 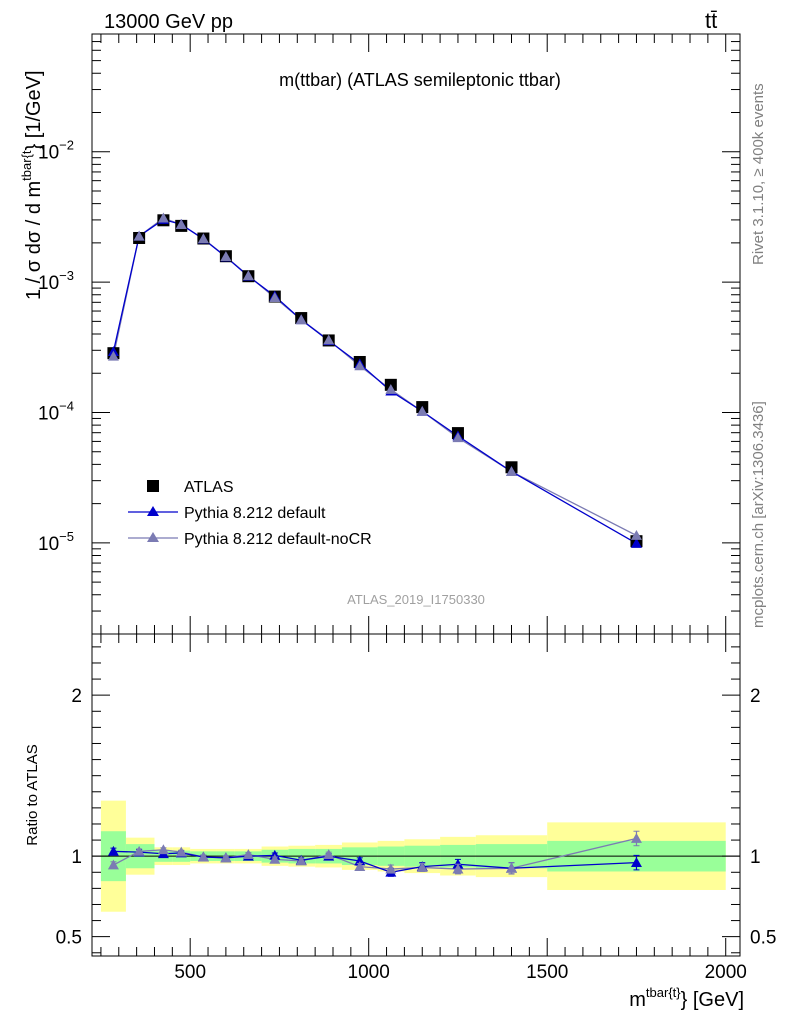 I want to click on analysis-watermark: ATLAS_2019_I1750330, so click(x=416, y=599).